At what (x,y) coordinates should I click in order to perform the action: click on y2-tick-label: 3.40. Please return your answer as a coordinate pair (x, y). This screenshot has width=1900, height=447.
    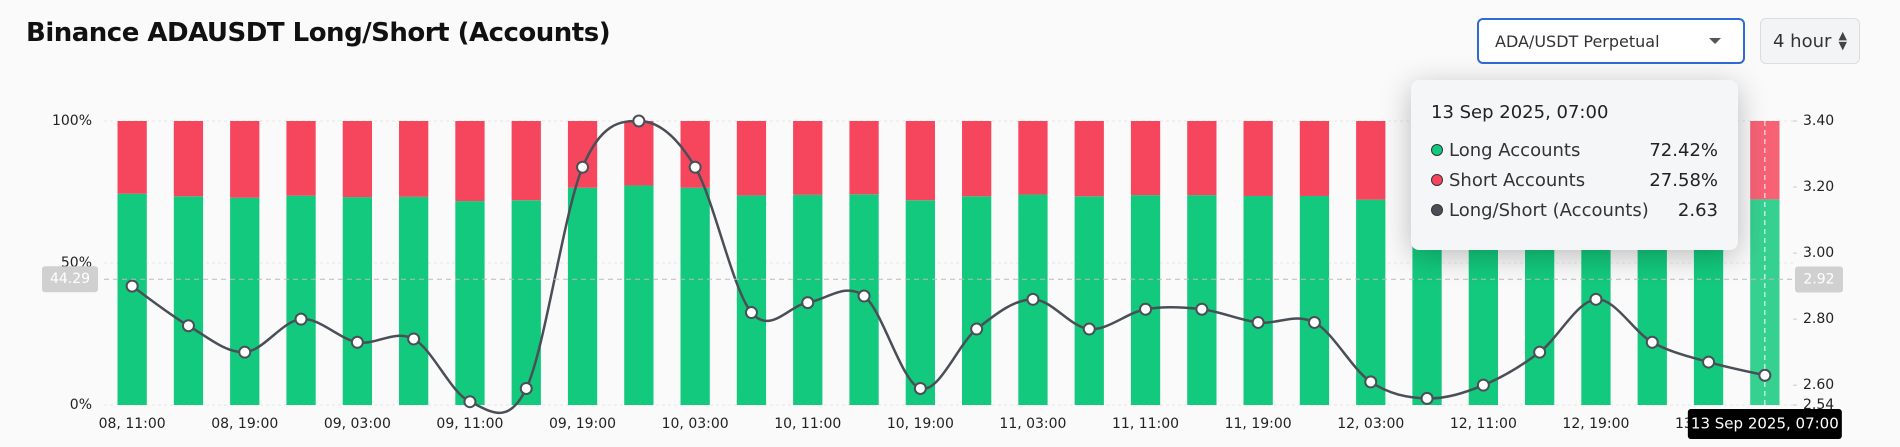
    Looking at the image, I should click on (1818, 121).